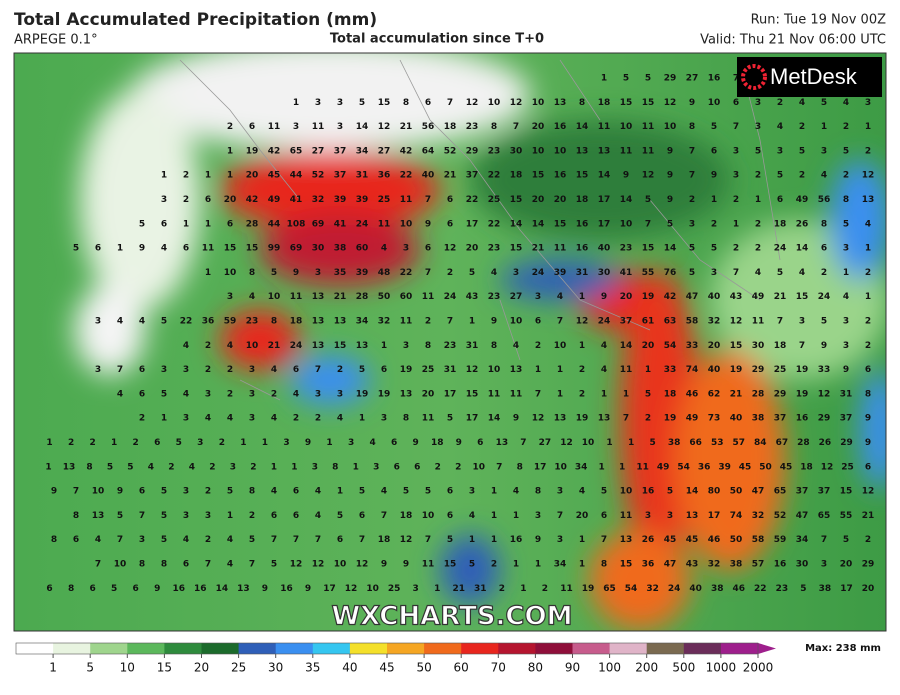 This screenshot has width=900, height=695. Describe the element at coordinates (609, 668) in the screenshot. I see `legend-label: 100` at that location.